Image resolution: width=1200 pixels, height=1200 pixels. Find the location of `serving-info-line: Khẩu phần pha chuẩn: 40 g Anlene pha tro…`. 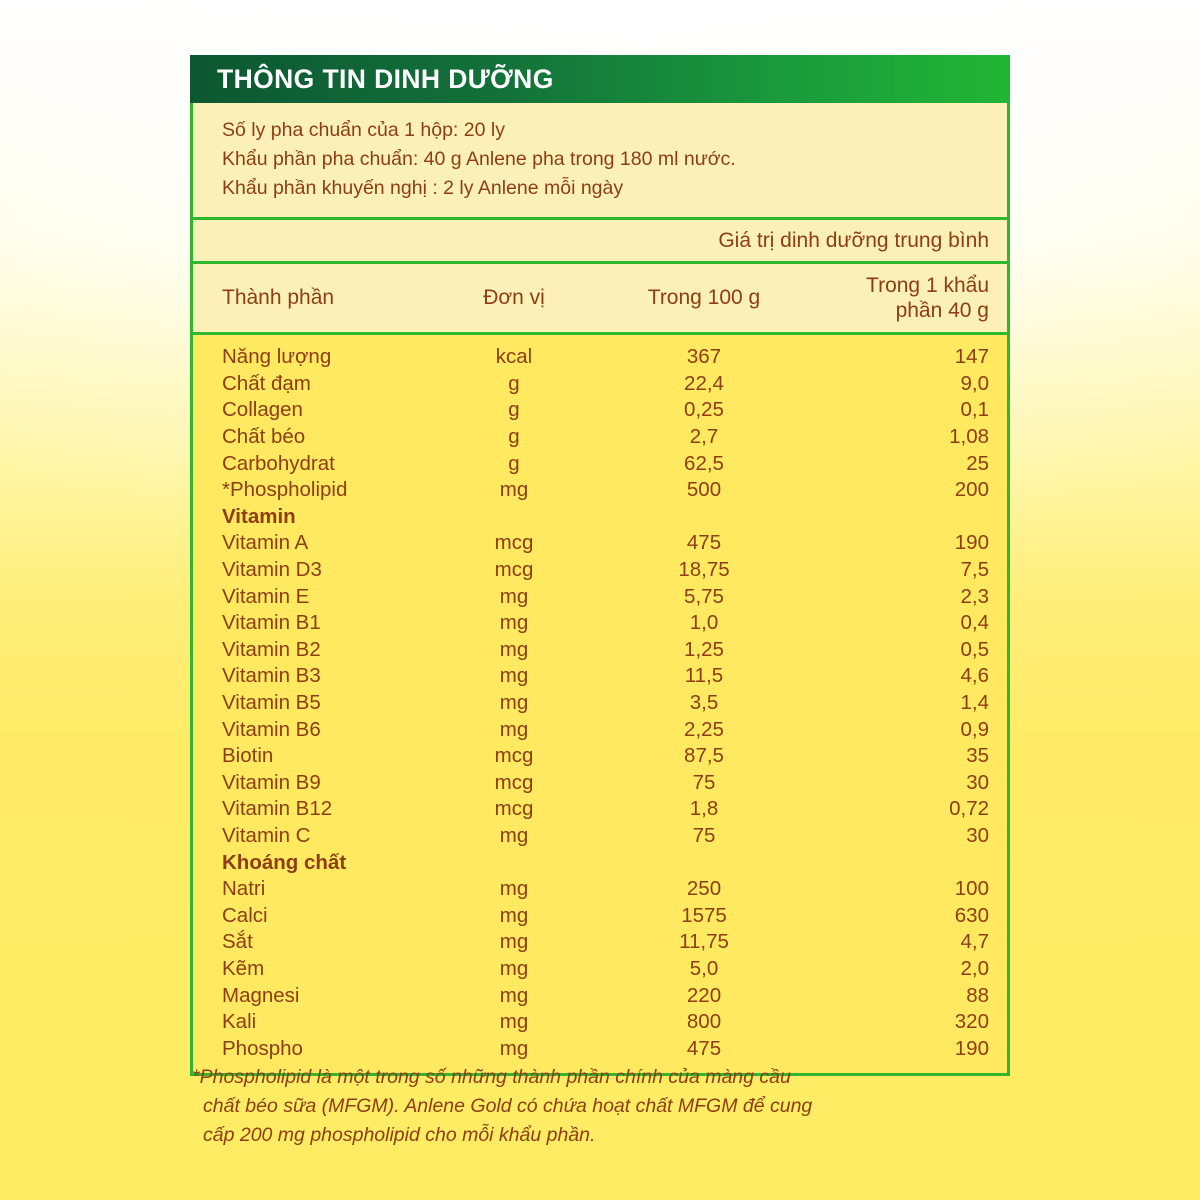

serving-info-line: Khẩu phần pha chuẩn: 40 g Anlene pha tro… is located at coordinates (479, 159).